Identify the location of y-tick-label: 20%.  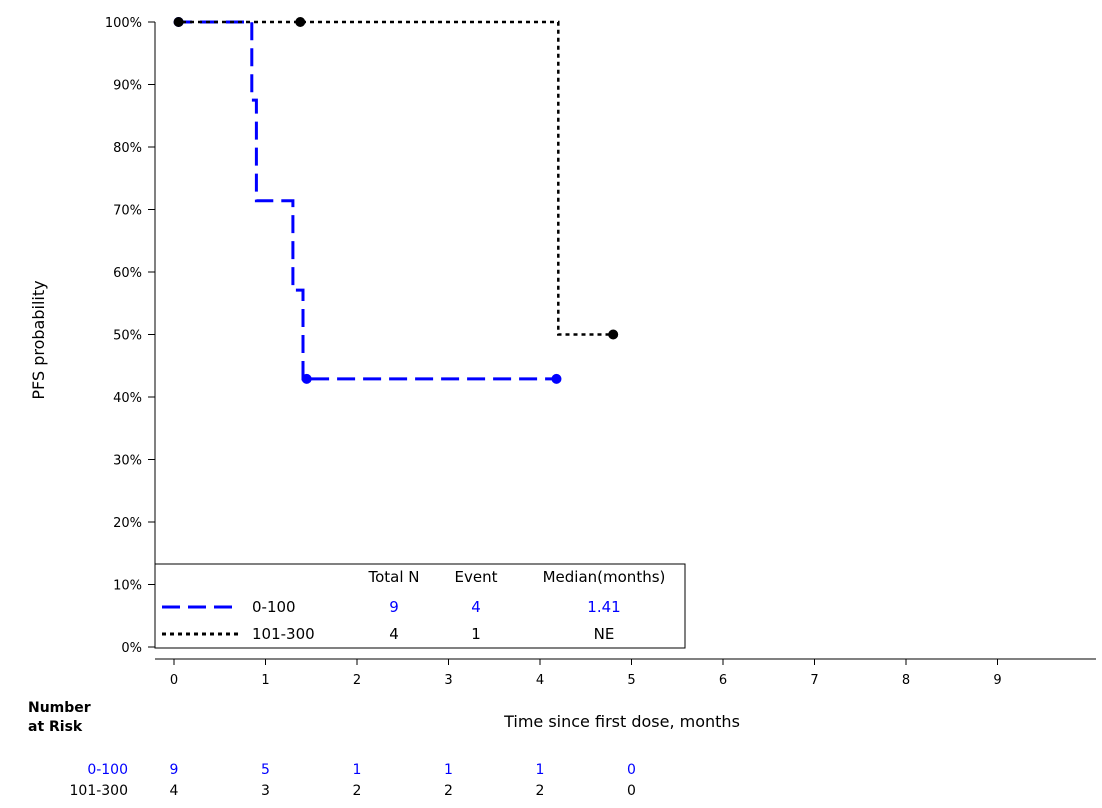
(127, 523).